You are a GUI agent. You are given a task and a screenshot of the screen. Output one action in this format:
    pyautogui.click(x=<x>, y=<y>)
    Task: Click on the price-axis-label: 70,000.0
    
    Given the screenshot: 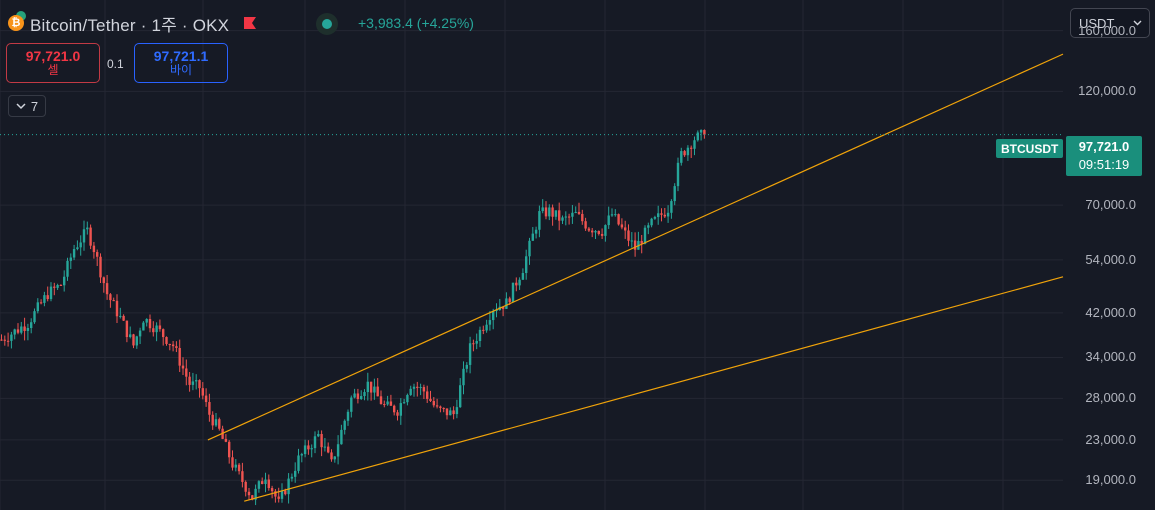 What is the action you would take?
    pyautogui.click(x=1110, y=205)
    